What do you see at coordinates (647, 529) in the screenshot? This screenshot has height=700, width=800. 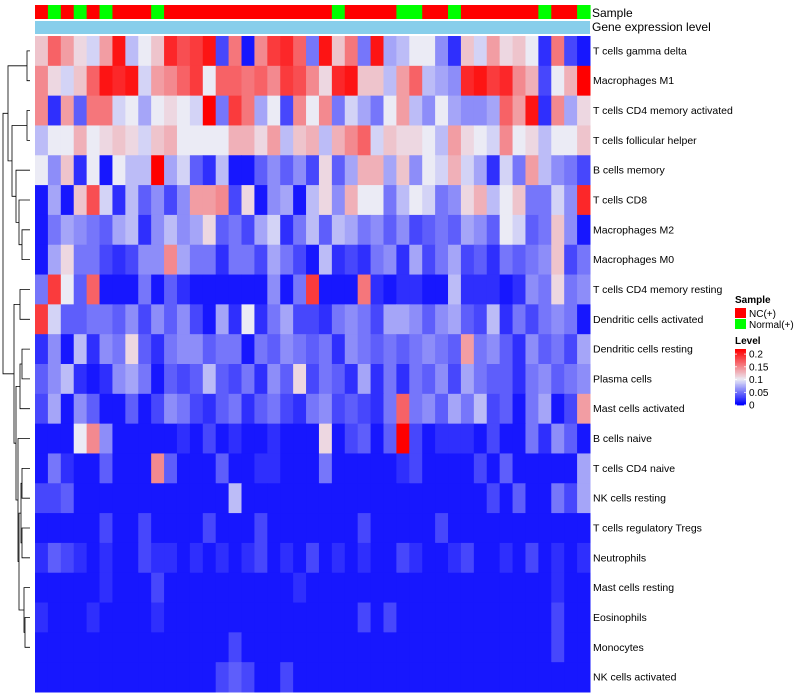 I see `row-label: T cells regulatory Tregs` at bounding box center [647, 529].